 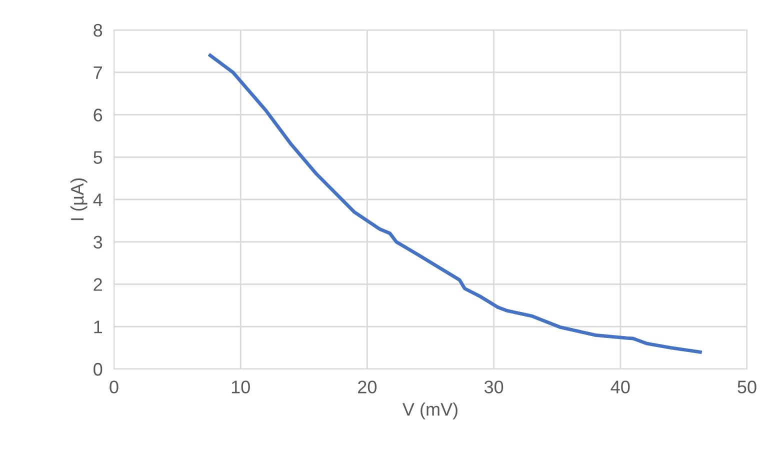 I want to click on y-axis-title: I (µA), so click(x=79, y=199).